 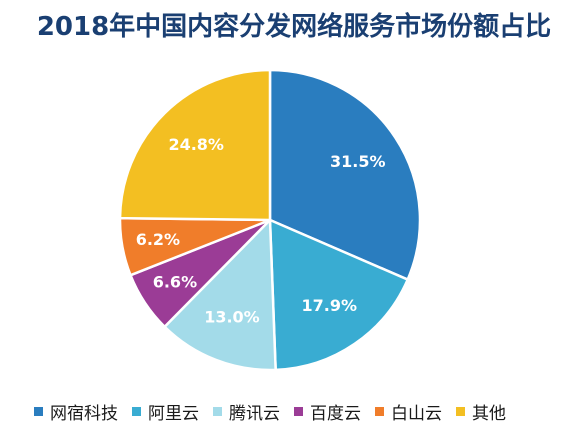 I want to click on legend-label-5: 其他, so click(x=489, y=413).